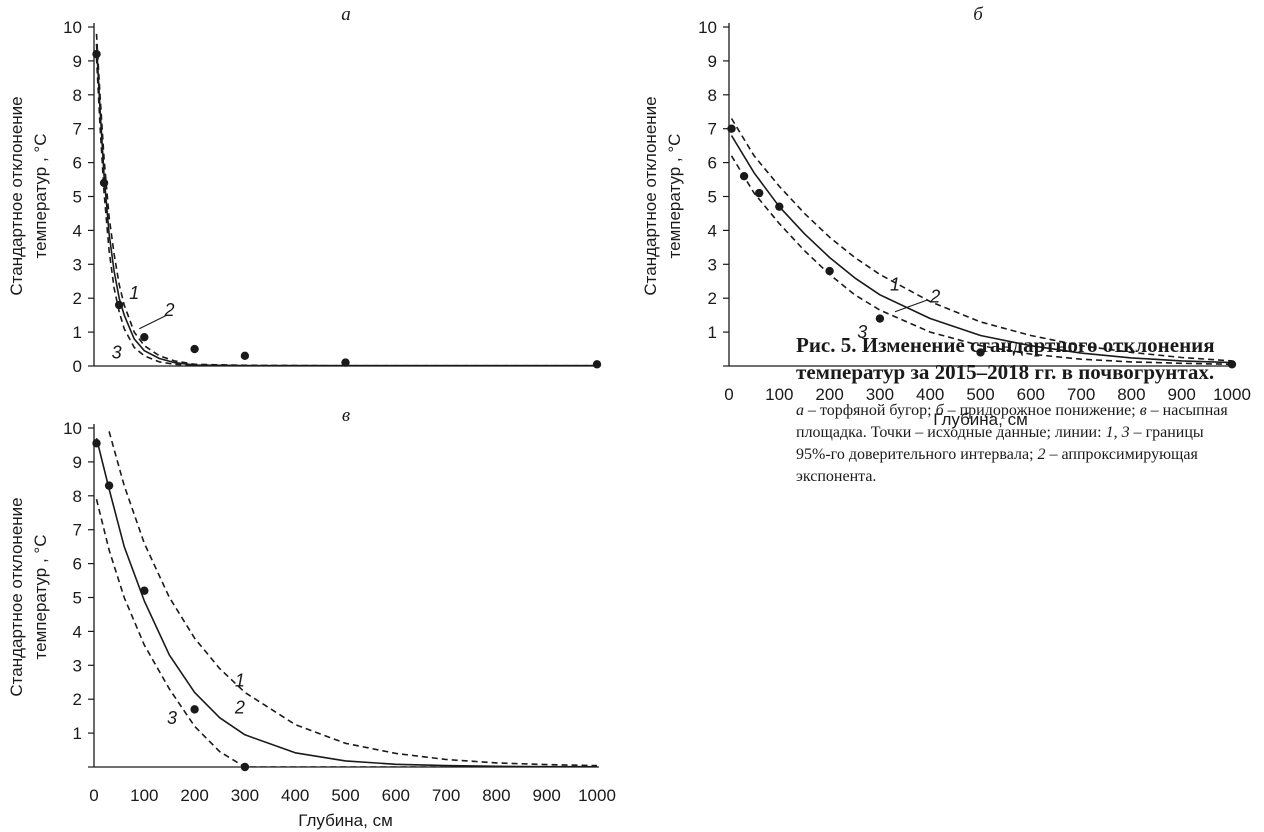 The image size is (1264, 832). What do you see at coordinates (1081, 394) in the screenshot?
I see `x-tick-label: 700` at bounding box center [1081, 394].